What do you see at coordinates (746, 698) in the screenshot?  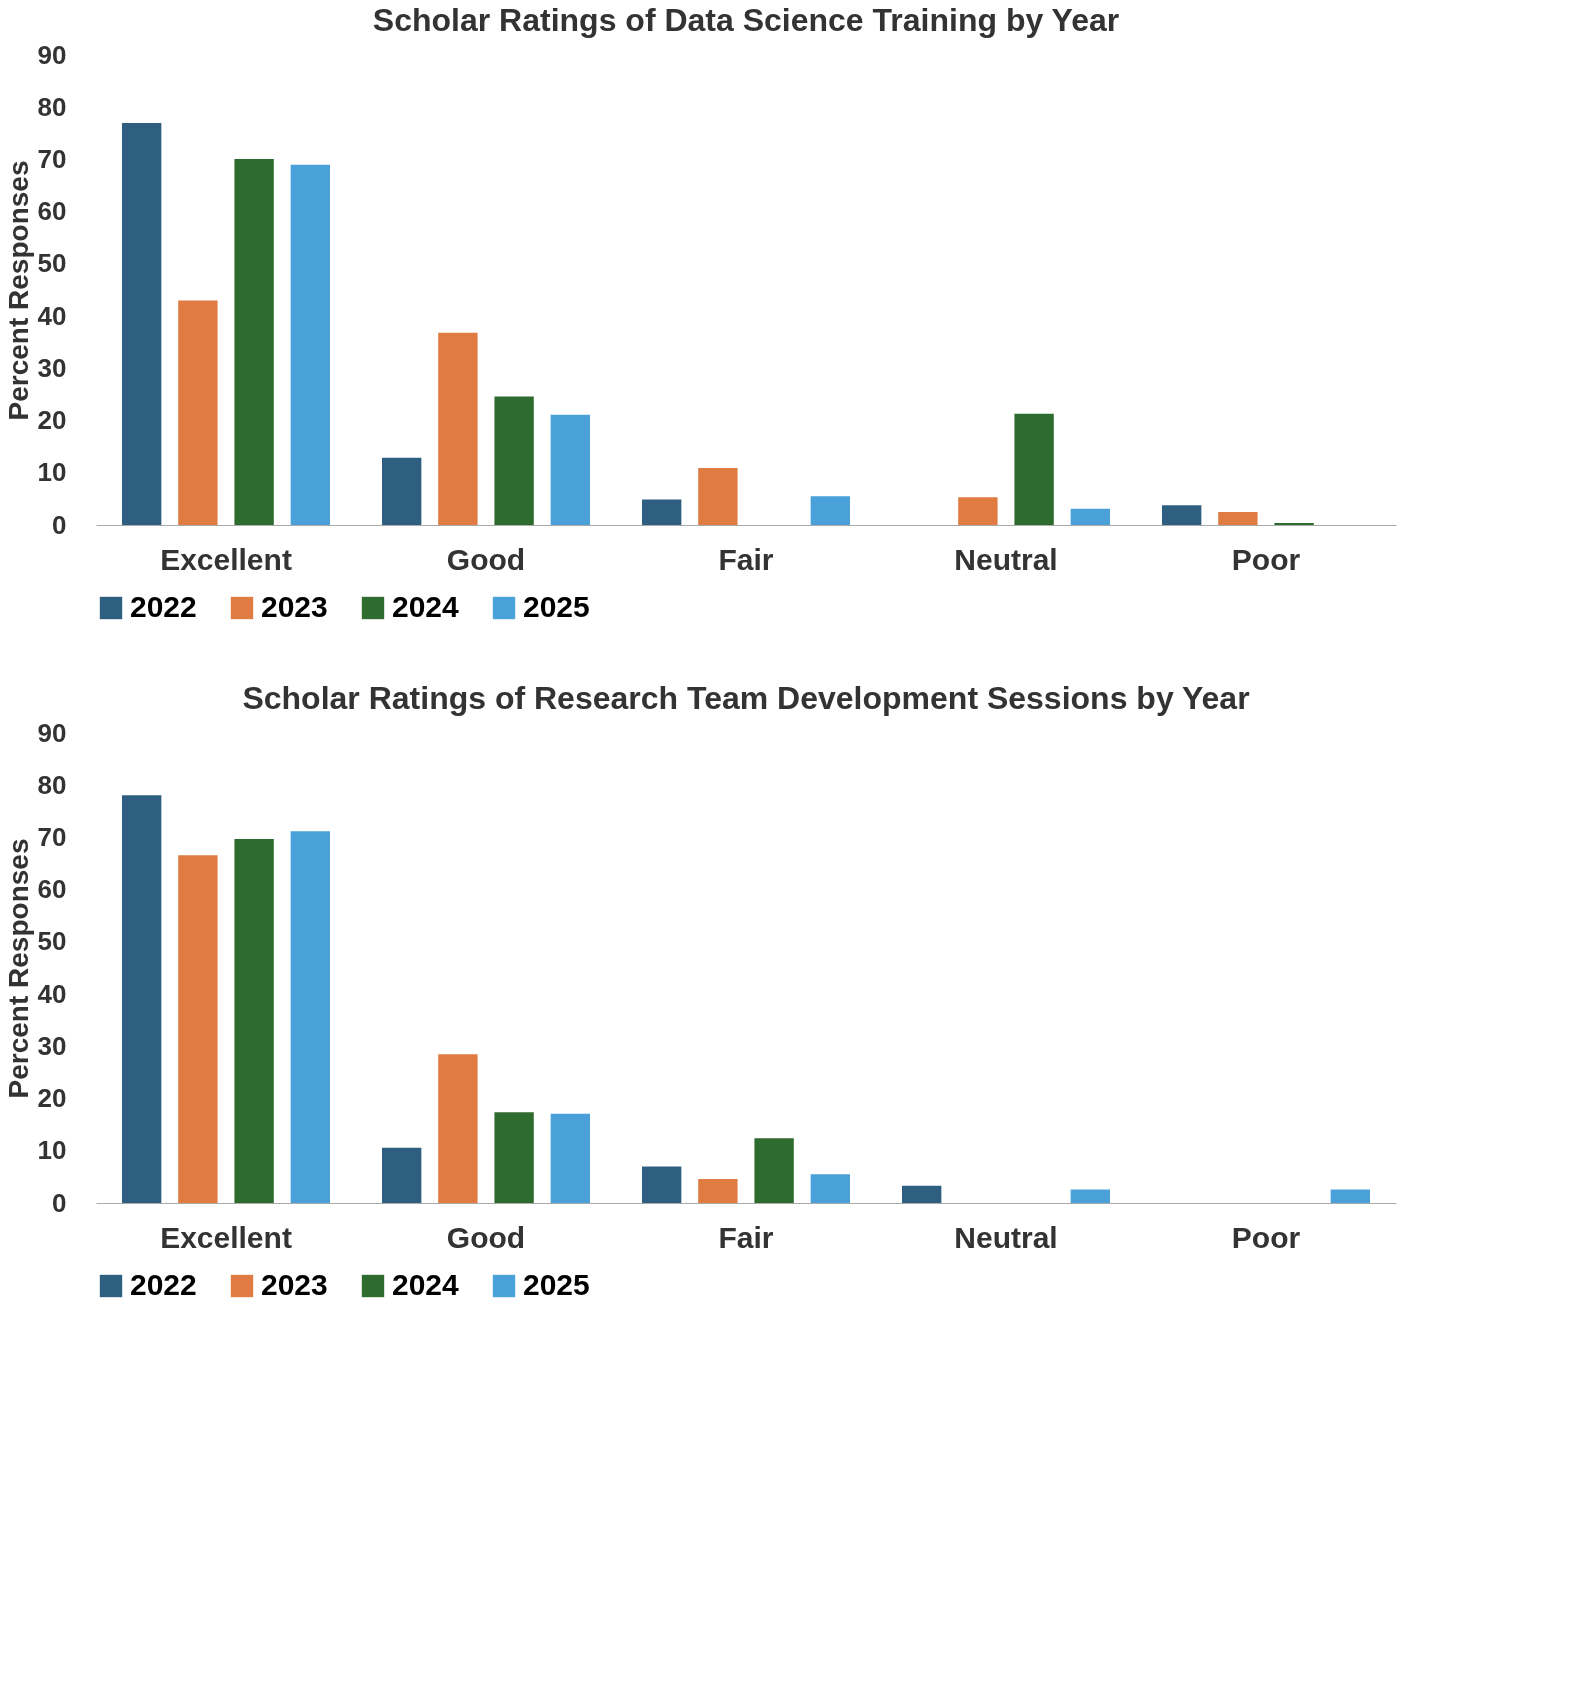 I see `chart-title: Scholar Ratings of Research Team Development Sessions by Year` at bounding box center [746, 698].